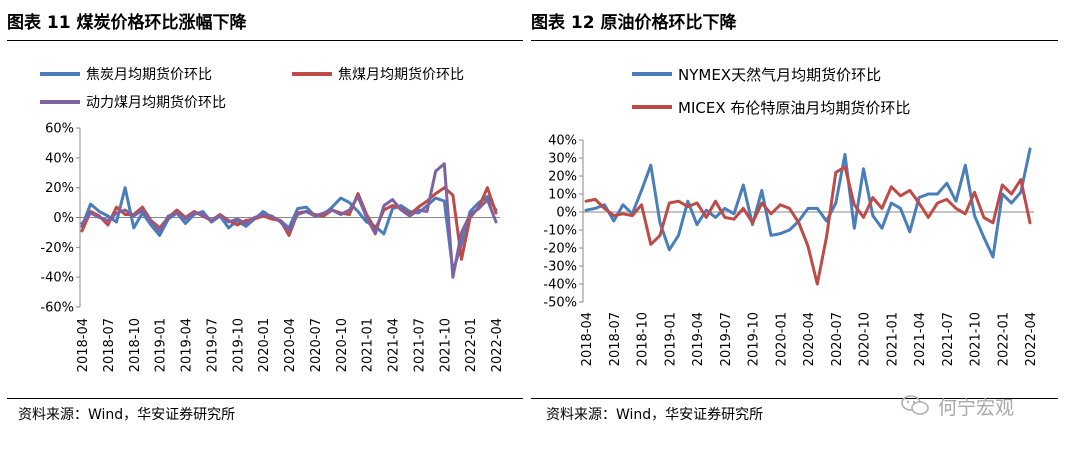  Describe the element at coordinates (149, 74) in the screenshot. I see `legend-label-coke: 焦炭月均期货价环比` at that location.